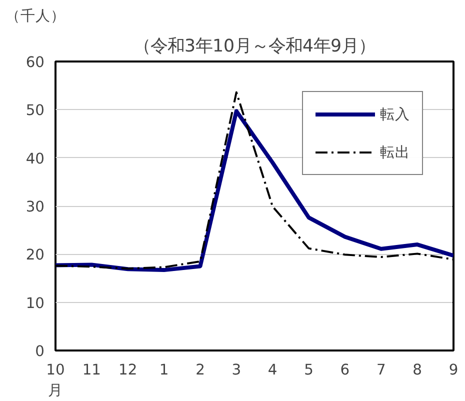 This screenshot has height=401, width=465. Describe the element at coordinates (35, 62) in the screenshot. I see `y-tick-label: 60` at that location.